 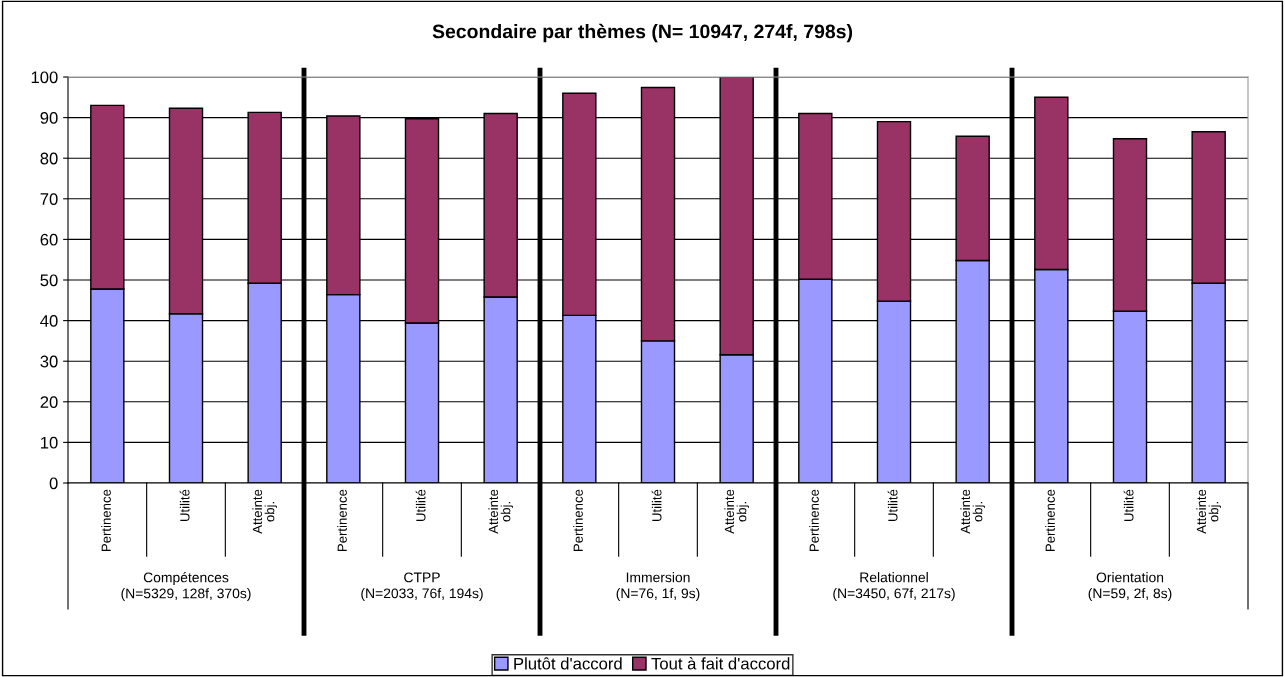 What do you see at coordinates (1130, 586) in the screenshot?
I see `text: Orientation (N=59, 2f, 8s)` at bounding box center [1130, 586].